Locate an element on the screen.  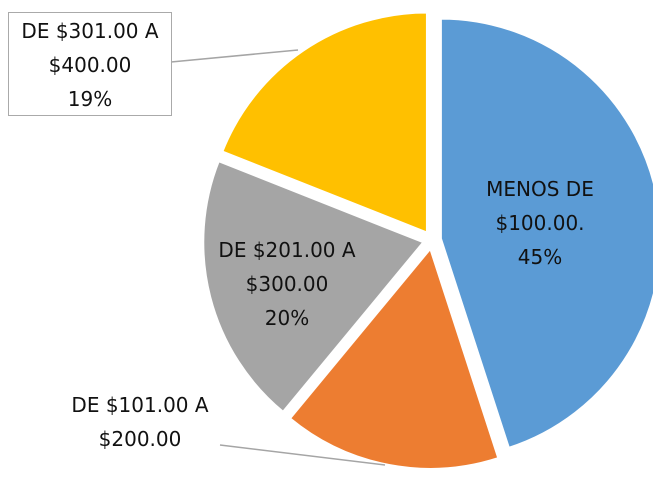
label-box is located at coordinates (90, 64).